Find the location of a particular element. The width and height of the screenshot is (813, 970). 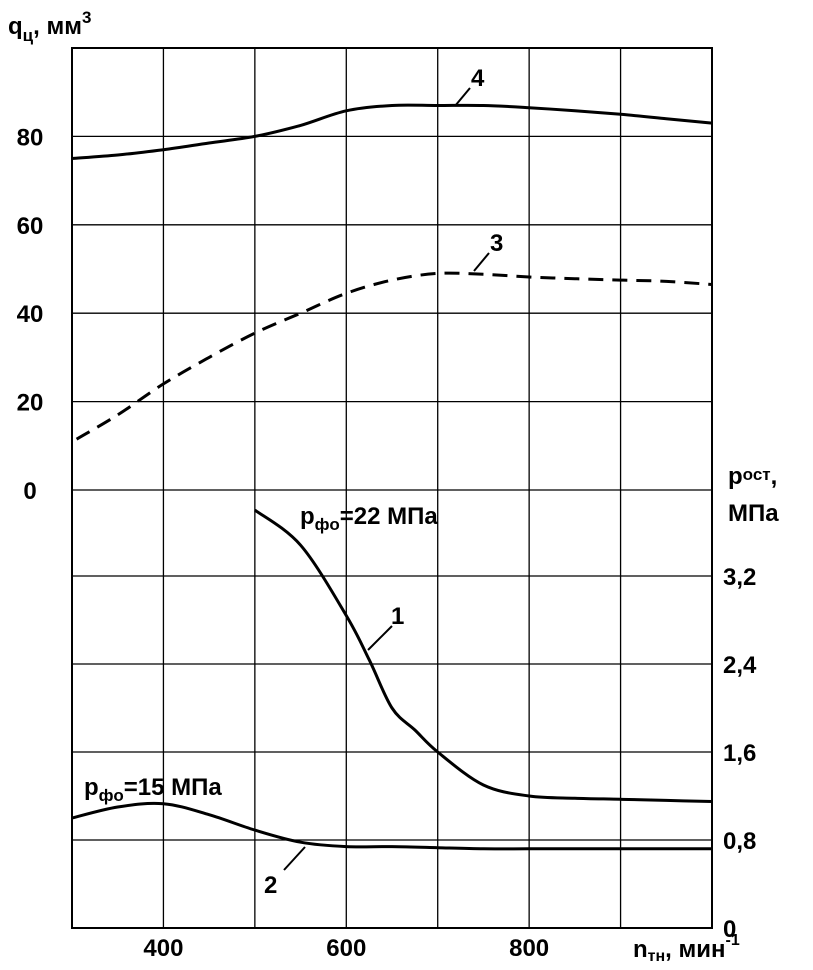

y-right-axis-unit: МПа is located at coordinates (753, 513).